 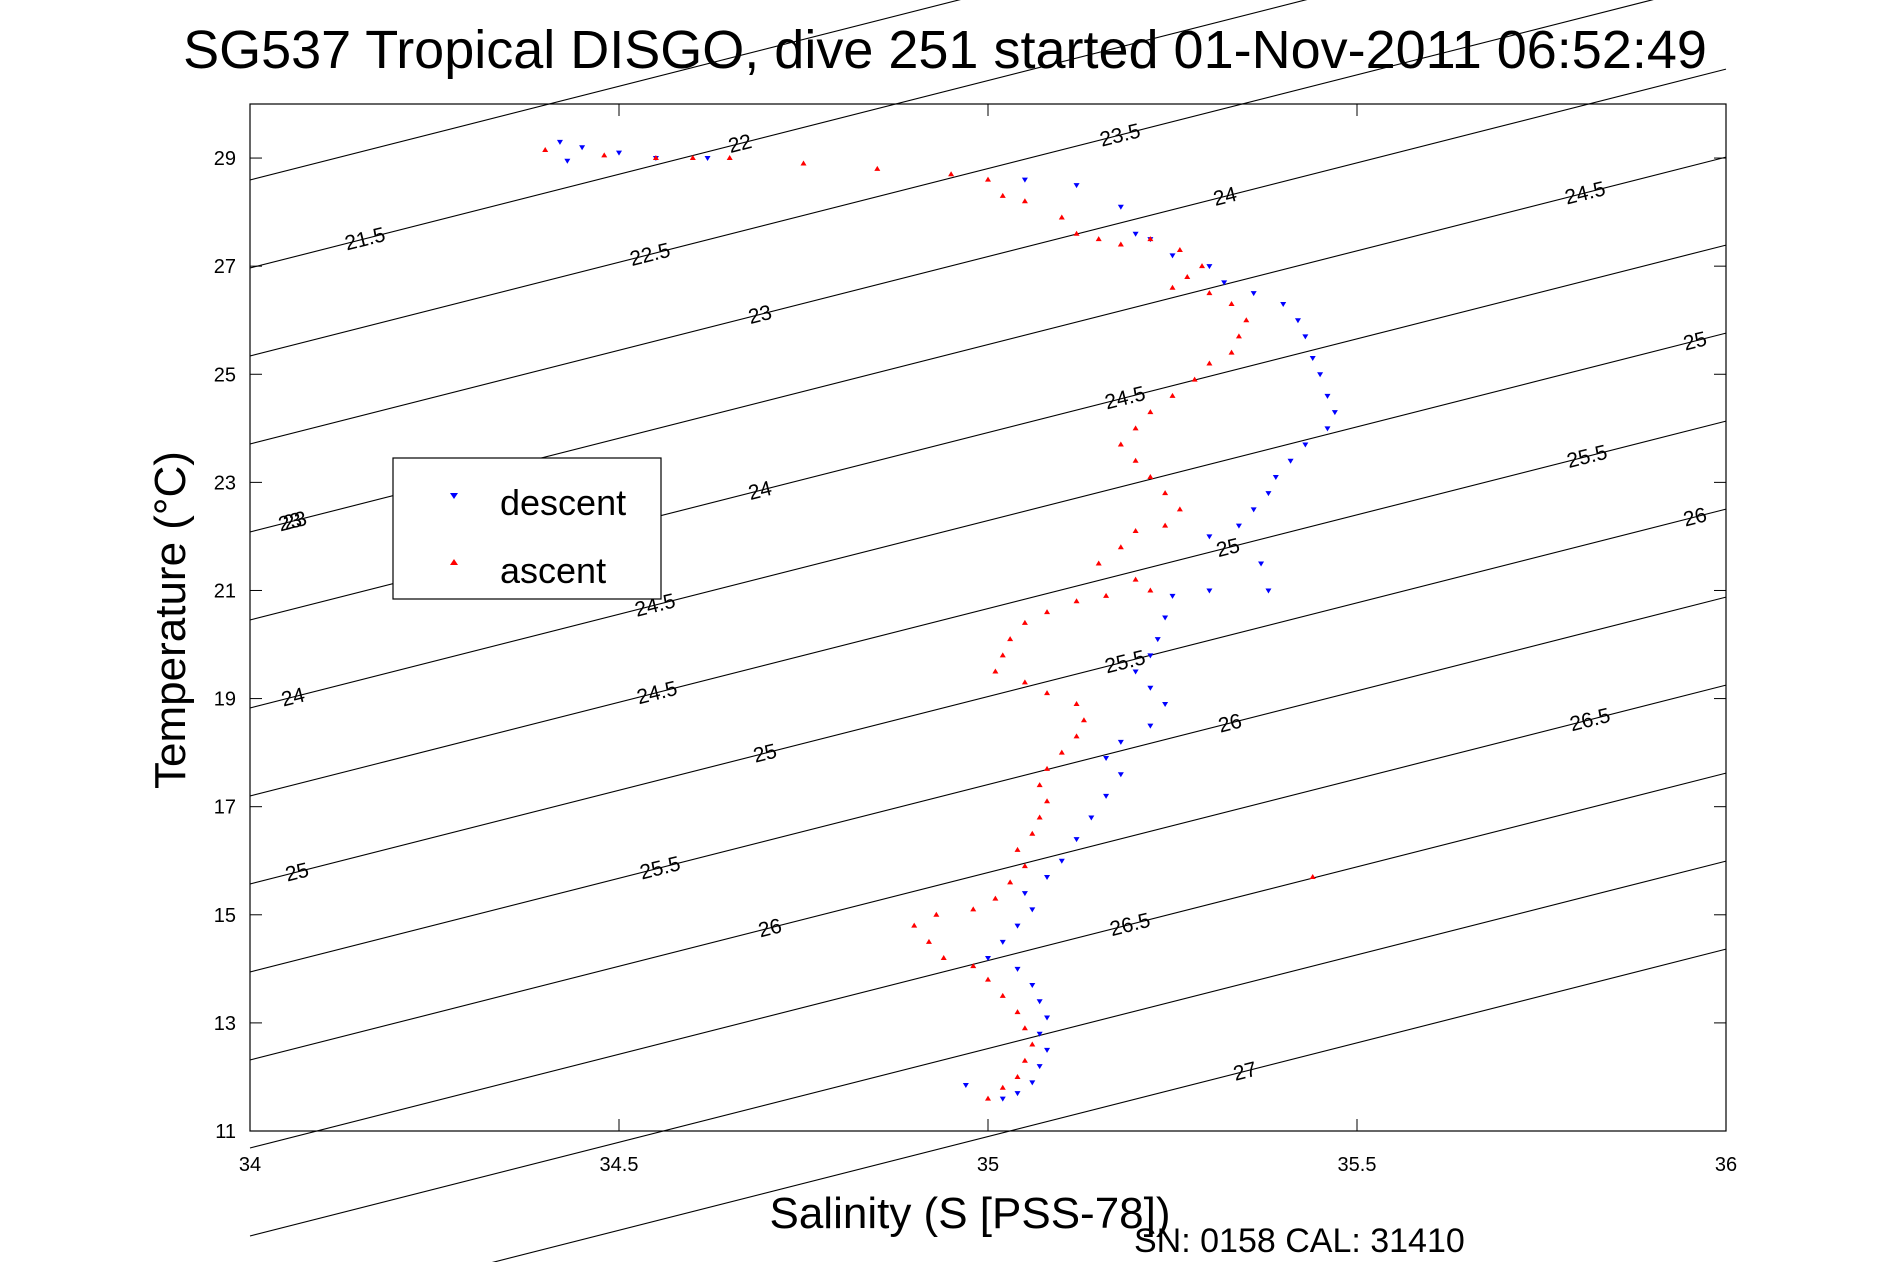 What do you see at coordinates (778, 134) in the screenshot?
I see `density-contour-line` at bounding box center [778, 134].